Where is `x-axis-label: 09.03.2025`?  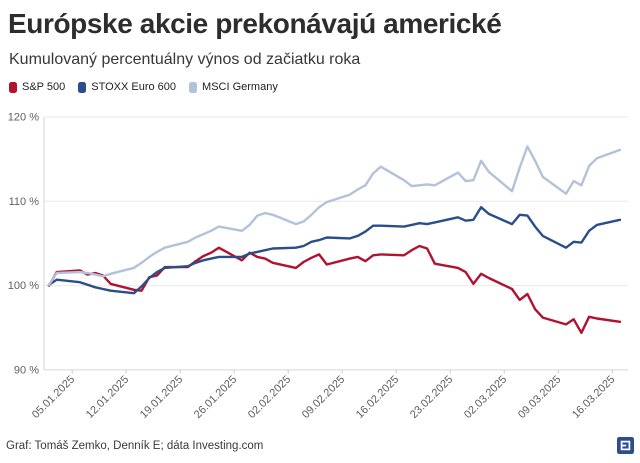
x-axis-label: 09.03.2025 is located at coordinates (539, 397).